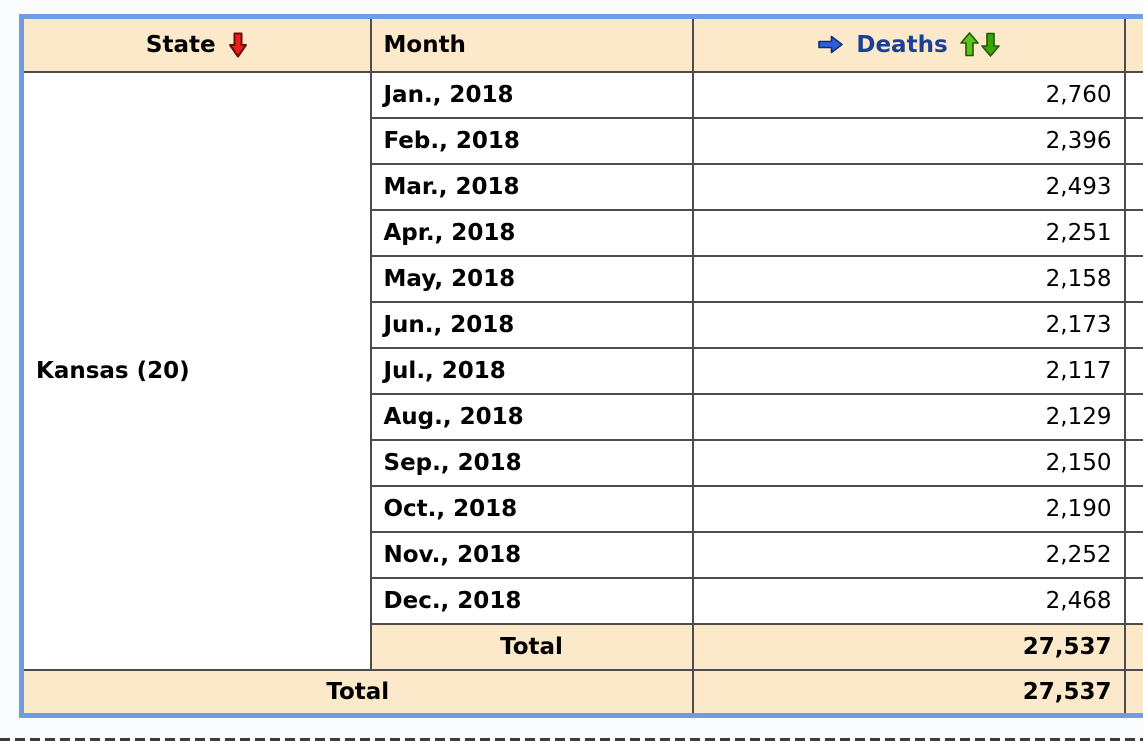 The image size is (1143, 741). What do you see at coordinates (908, 186) in the screenshot?
I see `deaths-cell: 2,493` at bounding box center [908, 186].